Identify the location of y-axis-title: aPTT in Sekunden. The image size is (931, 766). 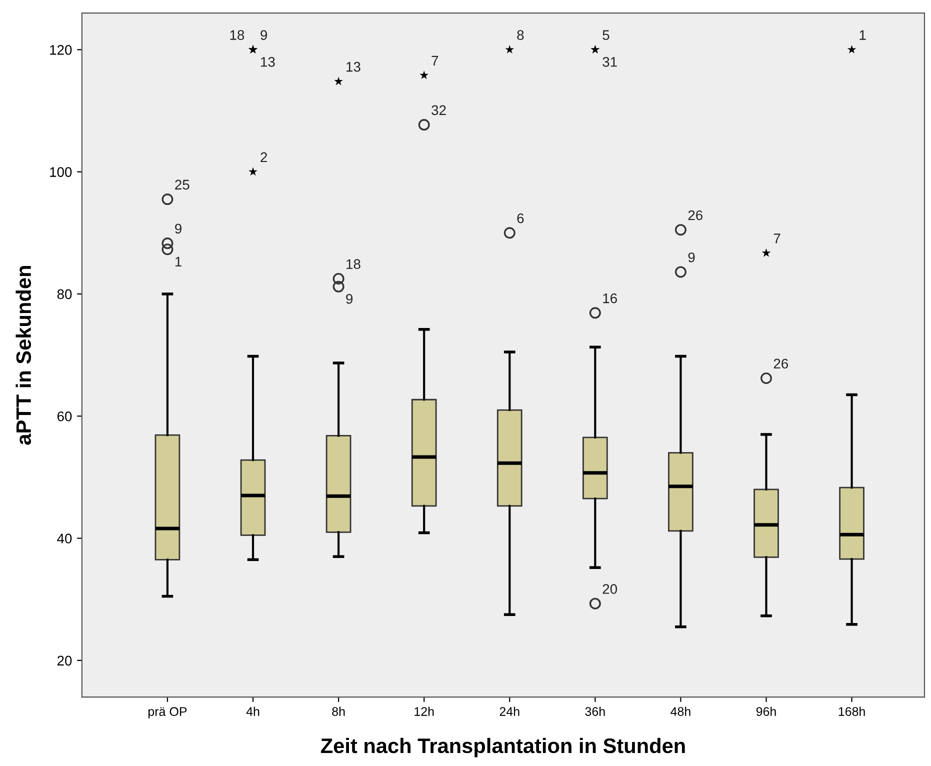
(24, 355).